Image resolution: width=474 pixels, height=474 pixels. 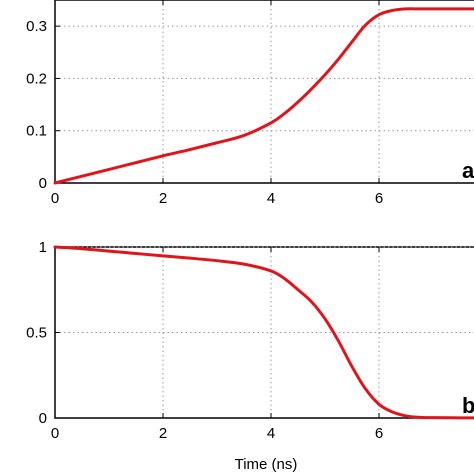 I want to click on panel-b-x-tick-label: 6, so click(x=379, y=433).